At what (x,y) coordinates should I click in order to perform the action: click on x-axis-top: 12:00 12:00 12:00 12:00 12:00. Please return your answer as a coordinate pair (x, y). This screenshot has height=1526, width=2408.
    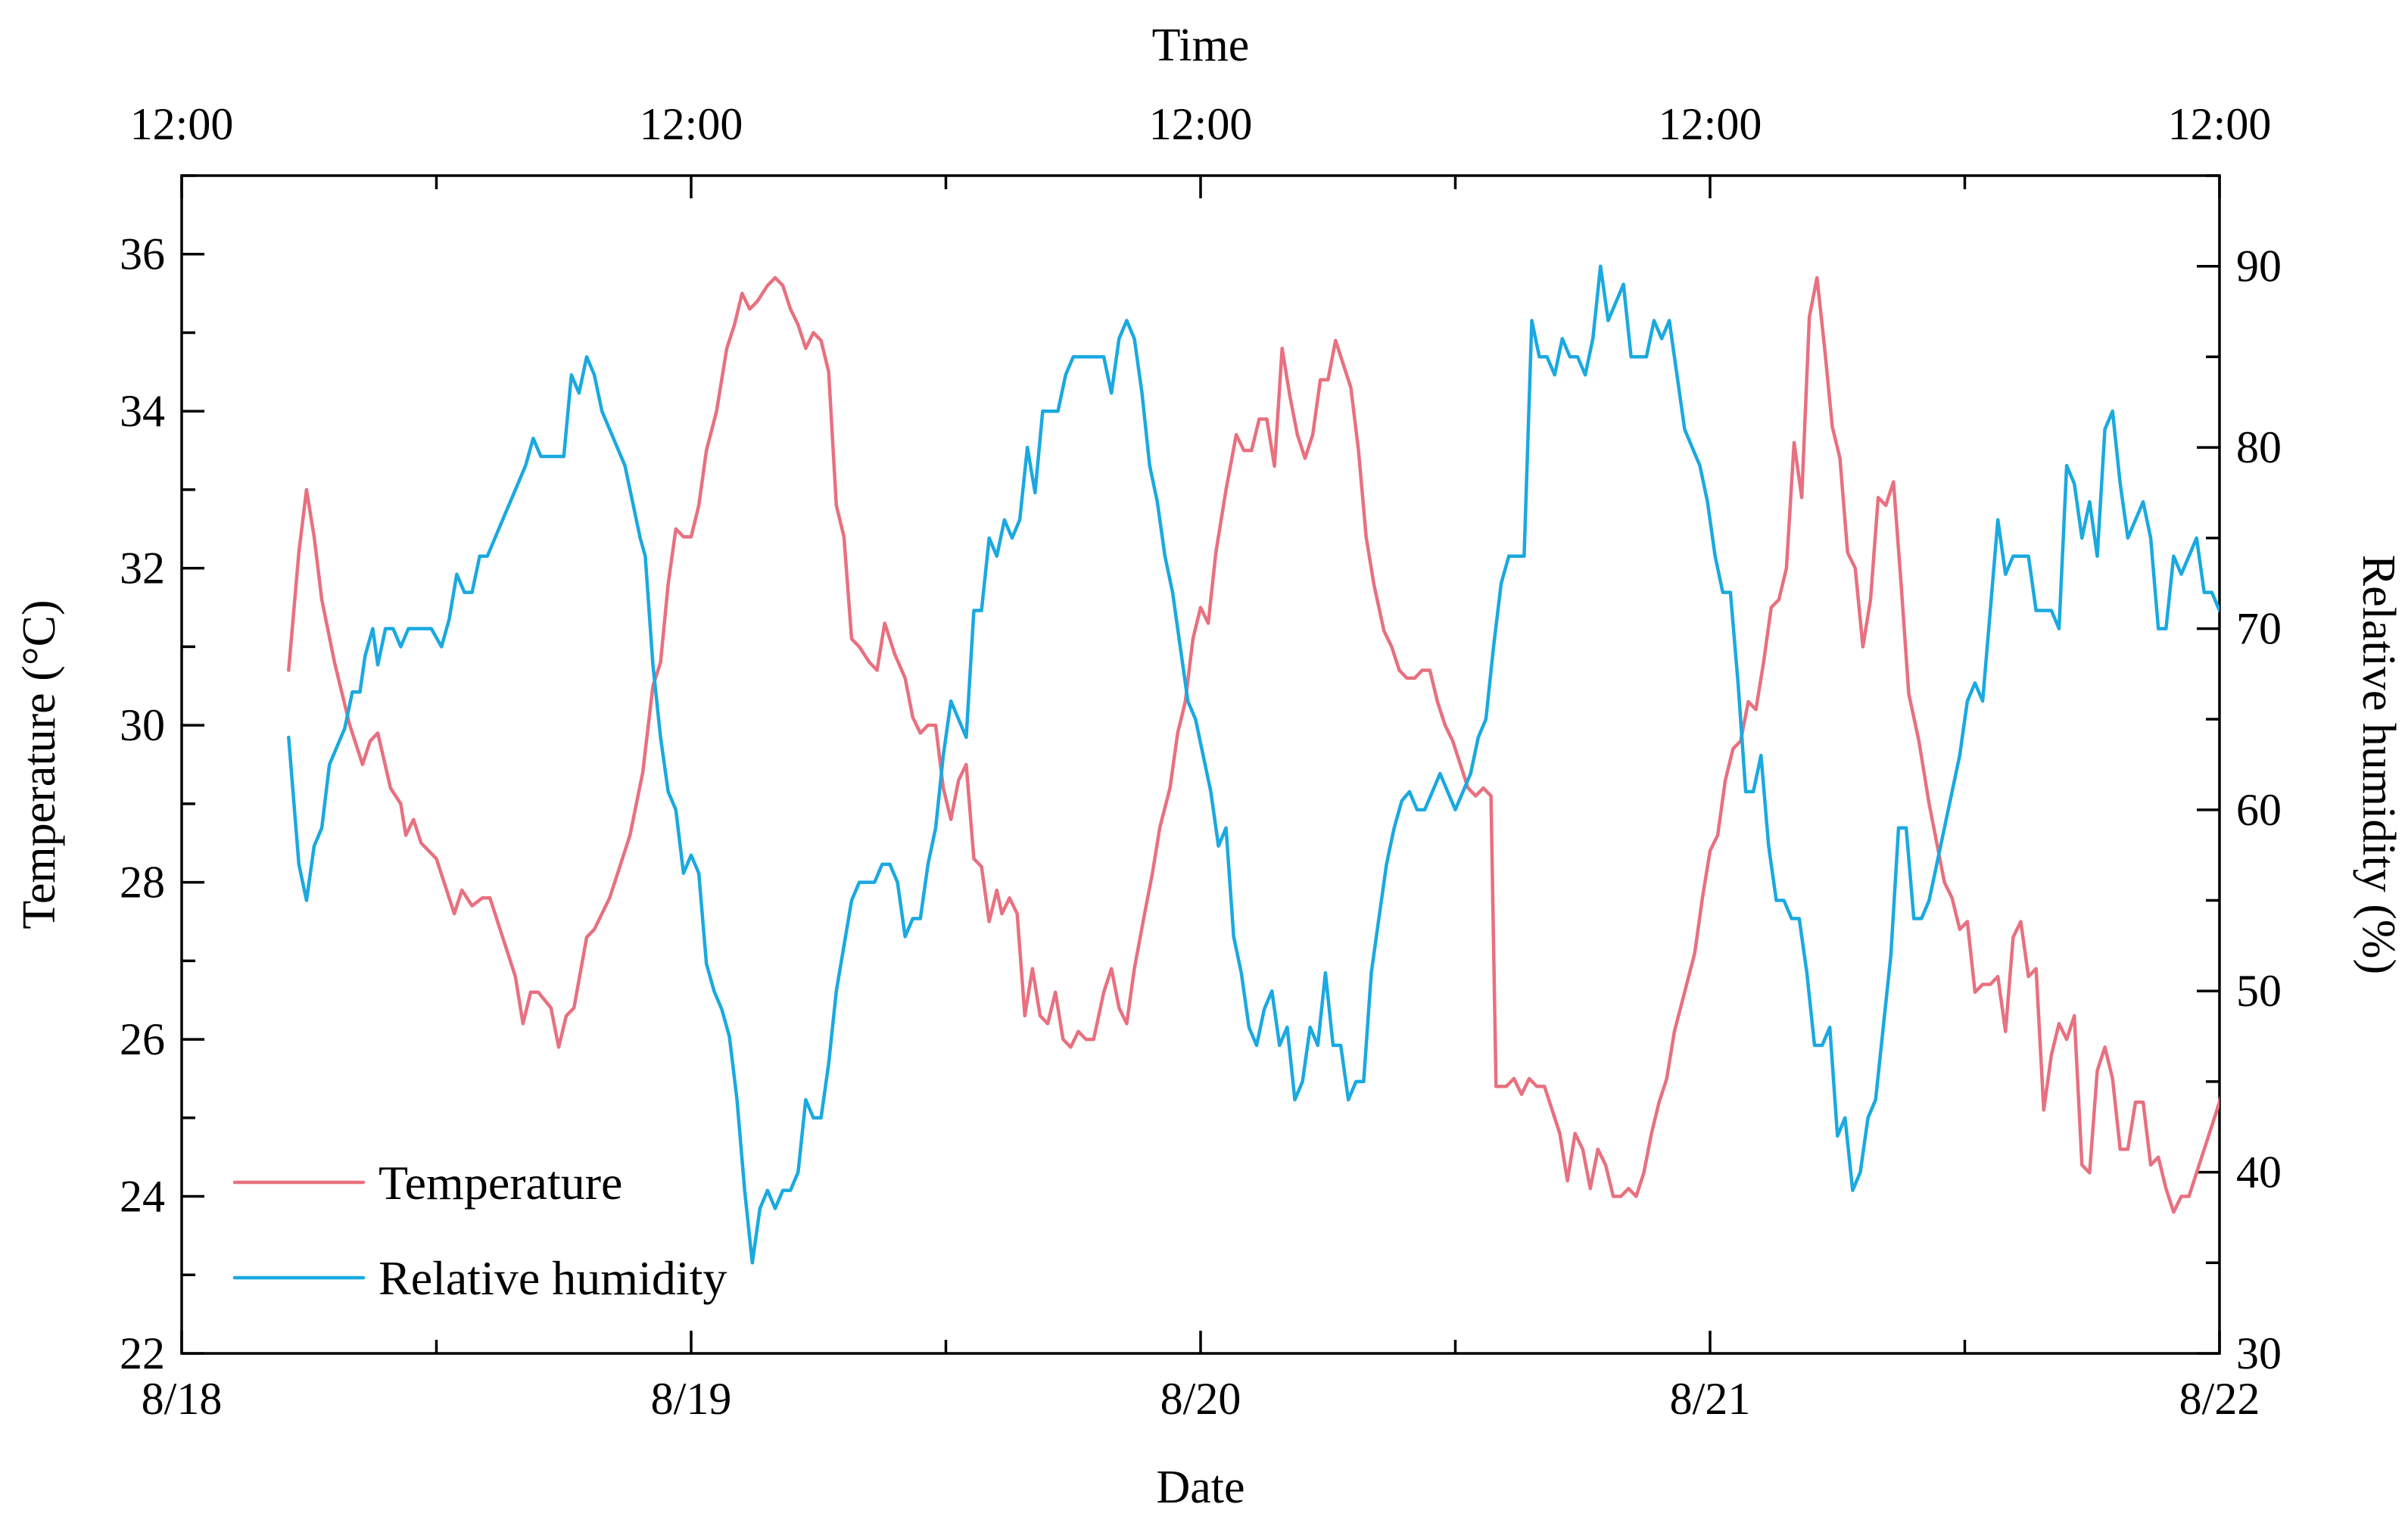
    Looking at the image, I should click on (1201, 148).